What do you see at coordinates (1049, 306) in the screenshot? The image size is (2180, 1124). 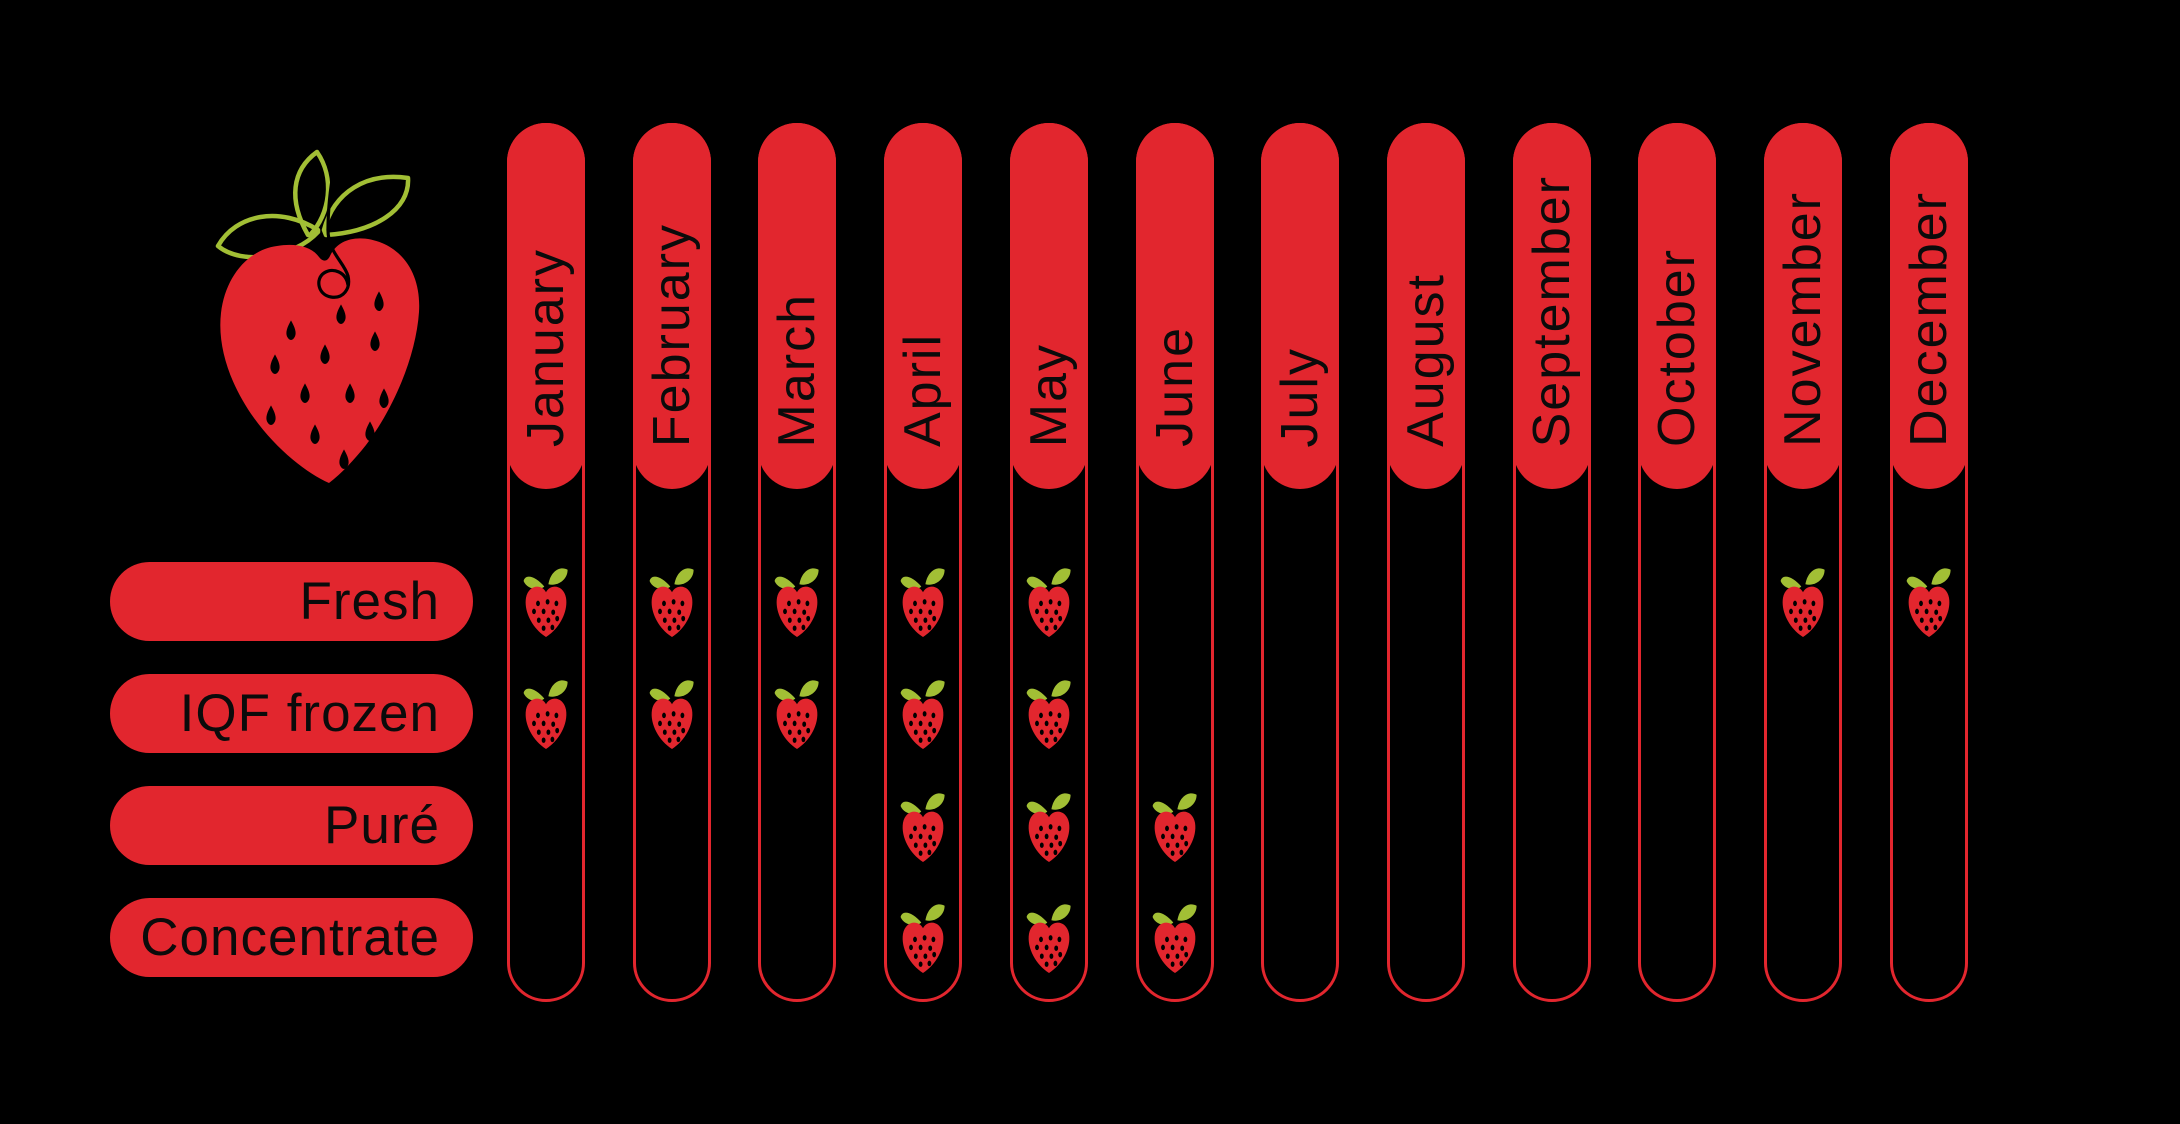 I see `month-header: May` at bounding box center [1049, 306].